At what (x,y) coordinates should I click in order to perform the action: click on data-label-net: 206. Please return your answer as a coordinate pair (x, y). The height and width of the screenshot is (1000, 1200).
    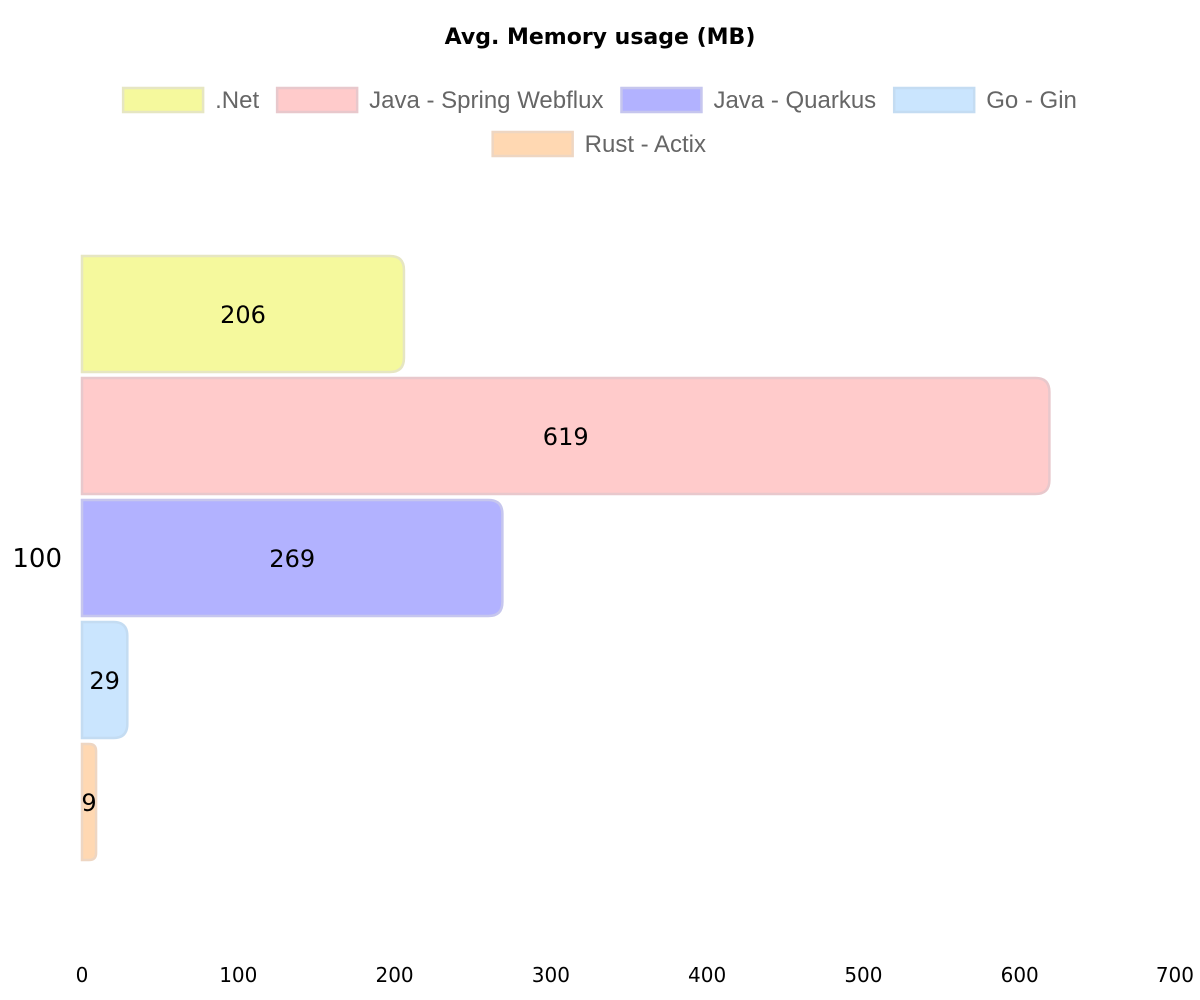
    Looking at the image, I should click on (243, 315).